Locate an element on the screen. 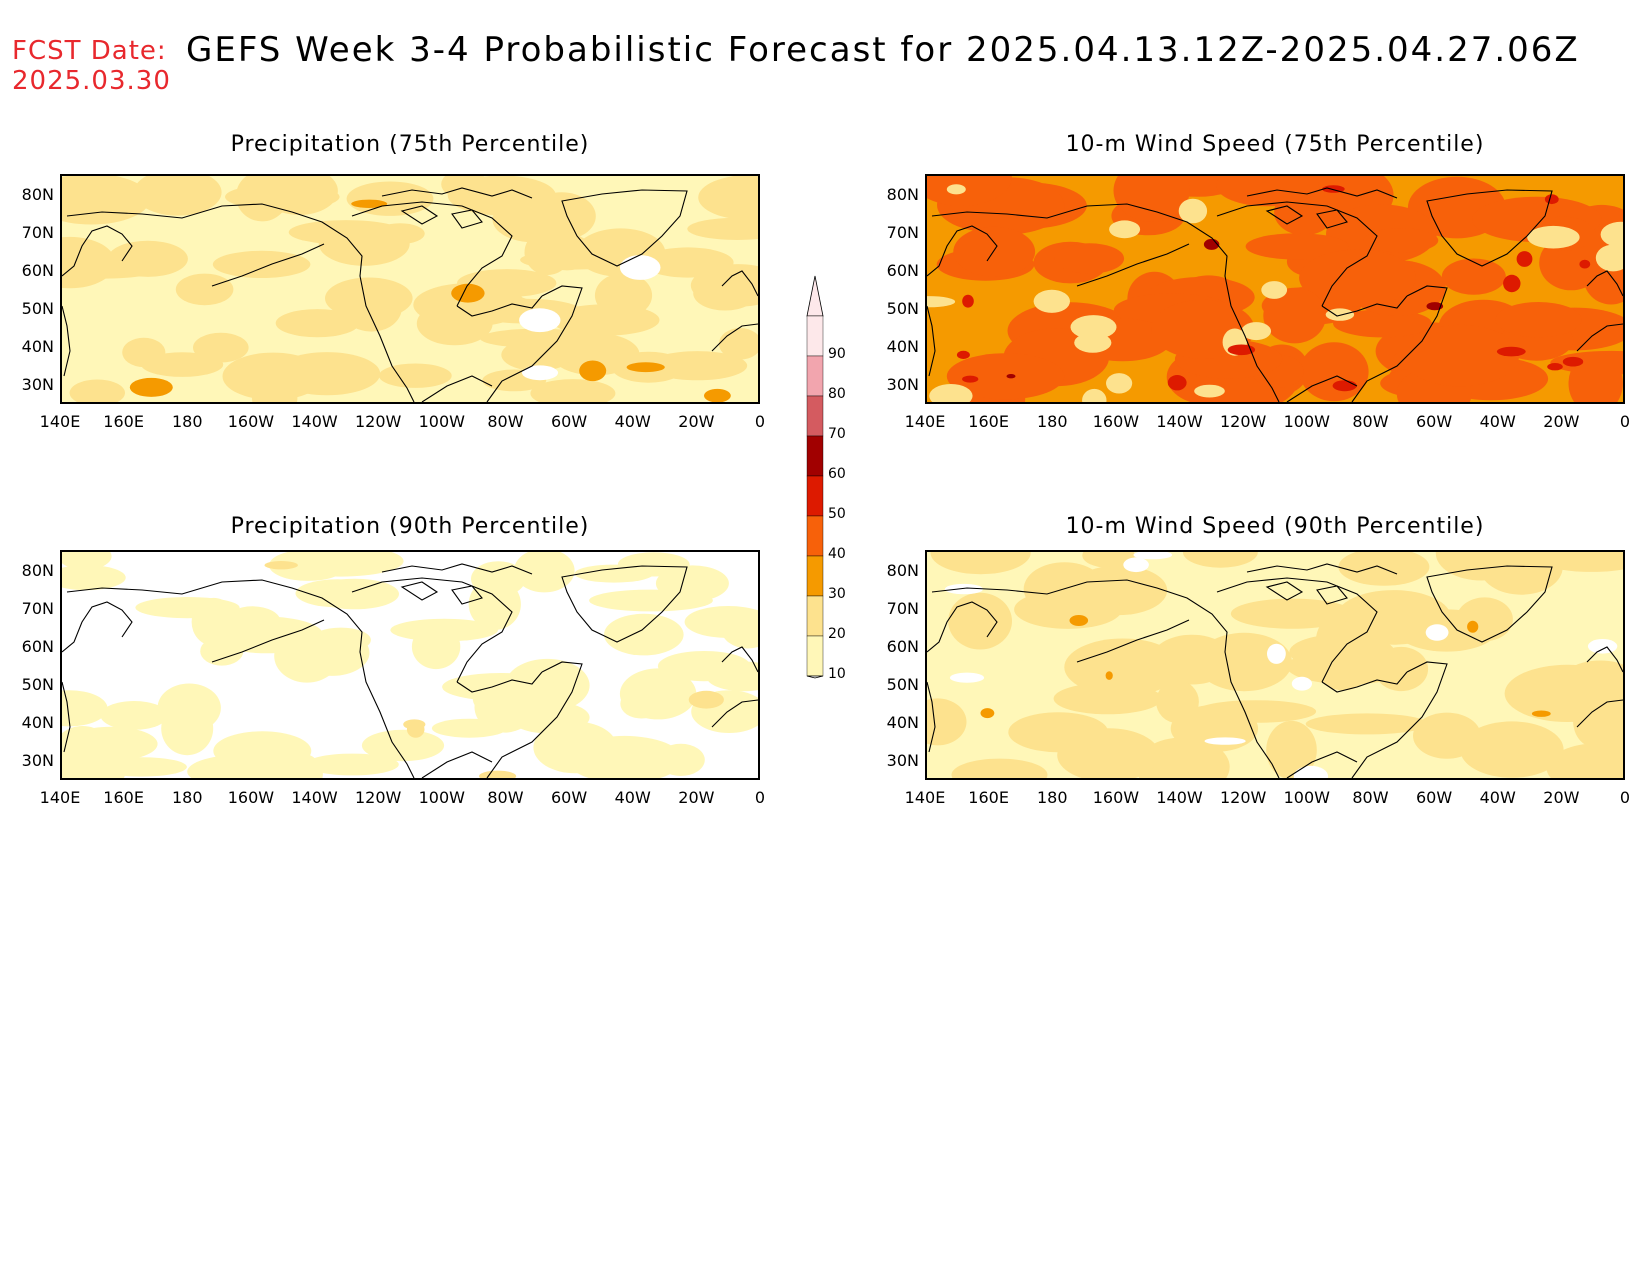 The height and width of the screenshot is (1275, 1650). lat-label: 60N is located at coordinates (902, 646).